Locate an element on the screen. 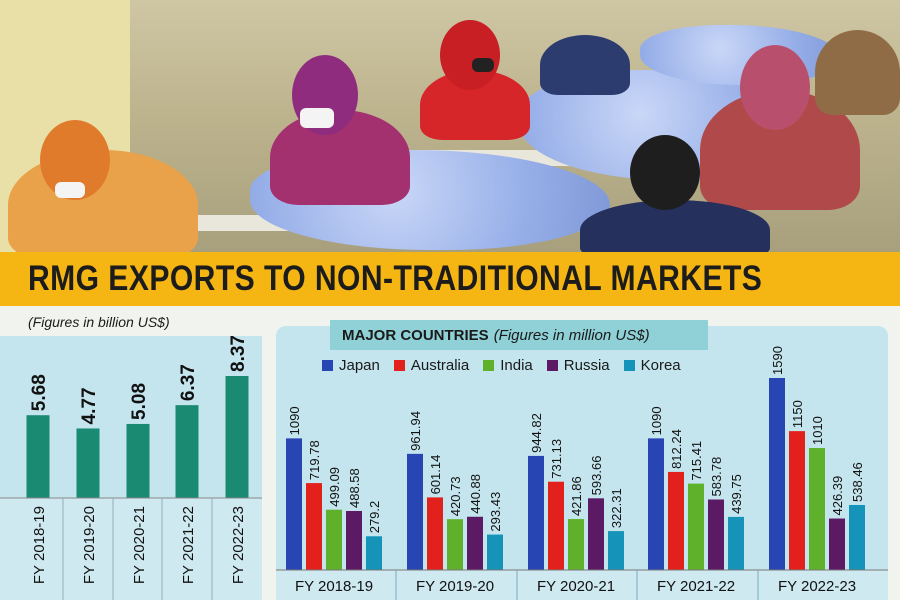 The image size is (900, 600). title-banner: RMG EXPORTS TO NON-TRADITIONAL MARKETS is located at coordinates (450, 279).